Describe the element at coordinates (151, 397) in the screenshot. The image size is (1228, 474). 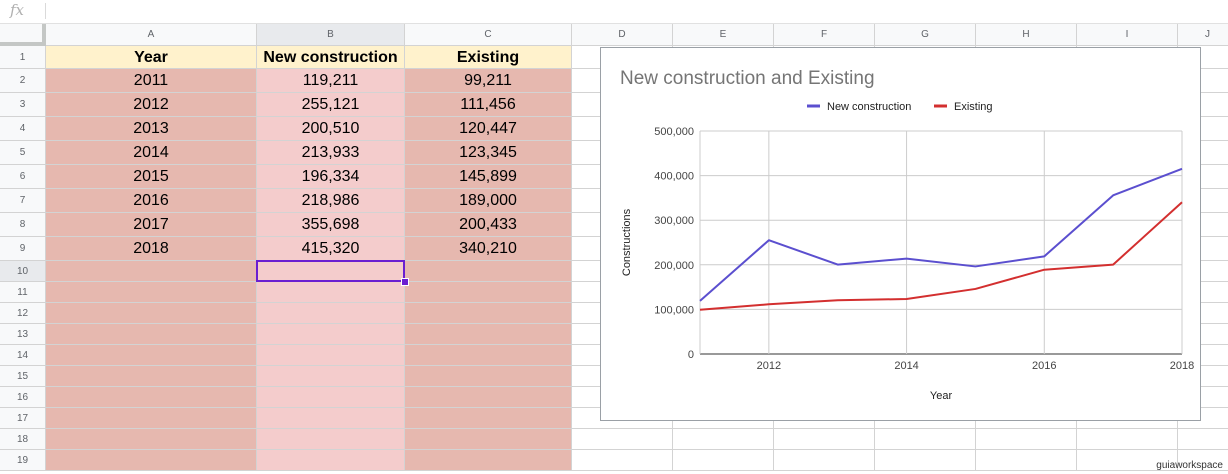
I see `cell-a16` at that location.